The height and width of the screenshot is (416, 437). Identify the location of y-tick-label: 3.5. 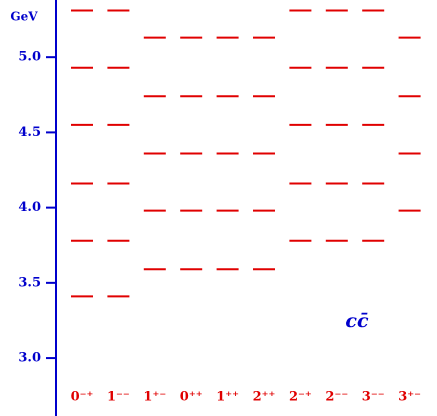
(29, 282).